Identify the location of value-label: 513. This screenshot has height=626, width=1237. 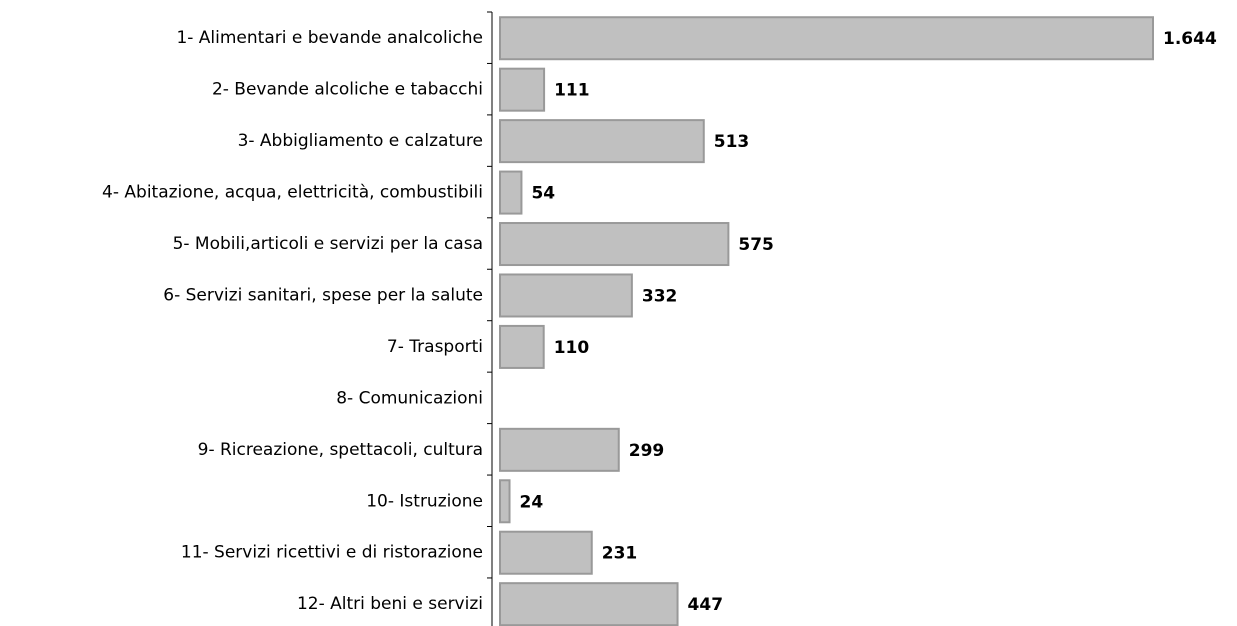
(732, 142).